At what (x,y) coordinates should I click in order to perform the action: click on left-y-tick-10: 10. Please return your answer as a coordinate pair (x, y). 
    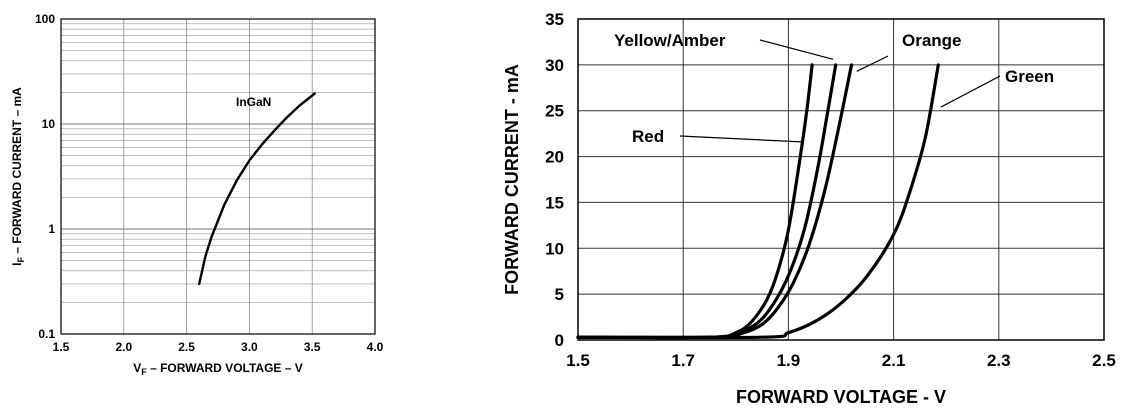
    Looking at the image, I should click on (49, 124).